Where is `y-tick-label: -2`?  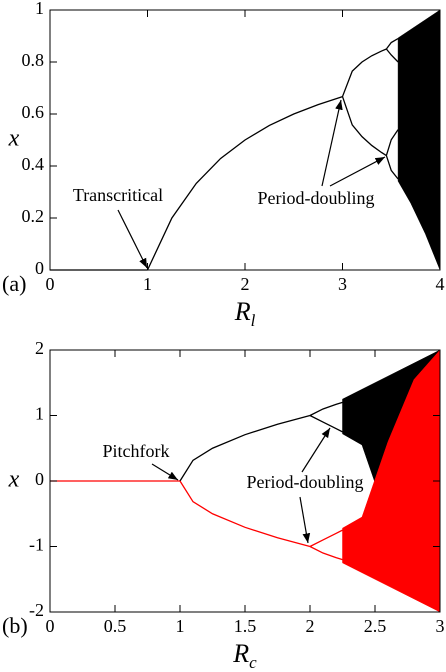 y-tick-label: -2 is located at coordinates (36, 610).